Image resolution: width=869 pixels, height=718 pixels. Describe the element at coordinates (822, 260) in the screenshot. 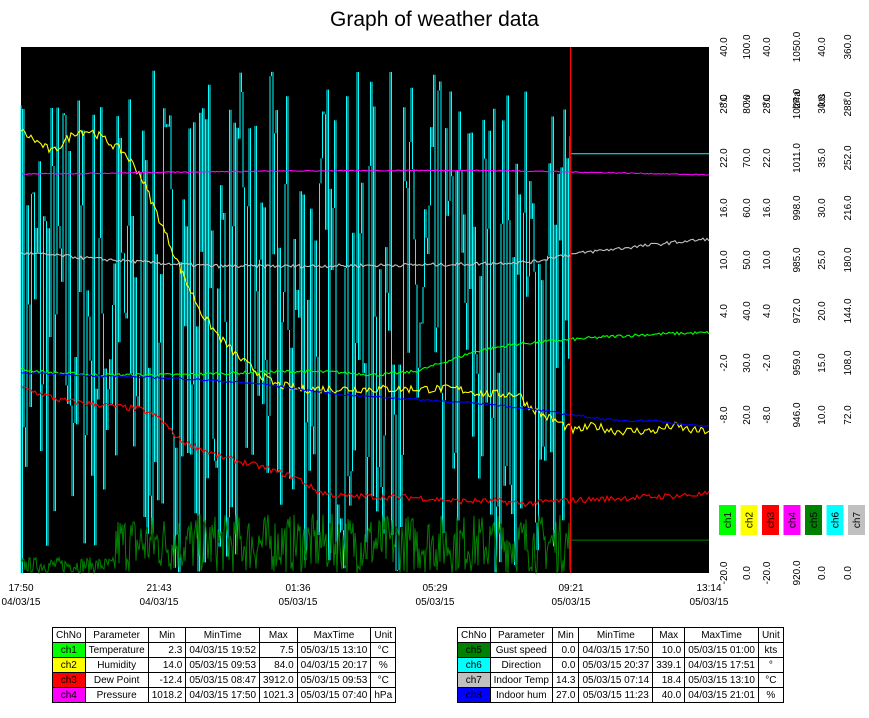

I see `y-tick-label: 25.0` at that location.